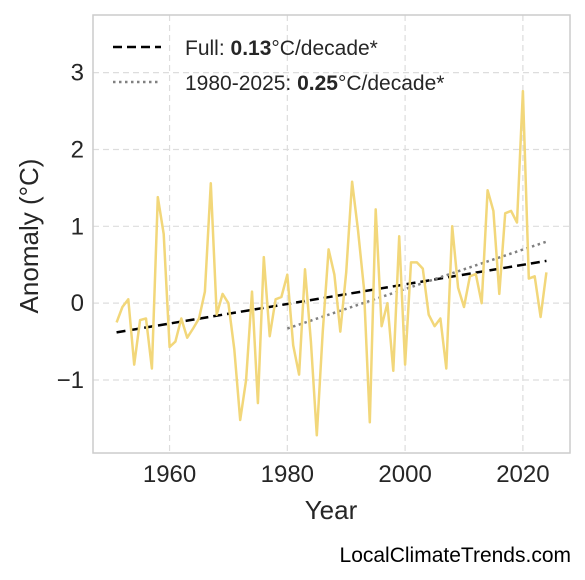  Describe the element at coordinates (29, 236) in the screenshot. I see `y-axis-label: Anomaly (°C)` at that location.